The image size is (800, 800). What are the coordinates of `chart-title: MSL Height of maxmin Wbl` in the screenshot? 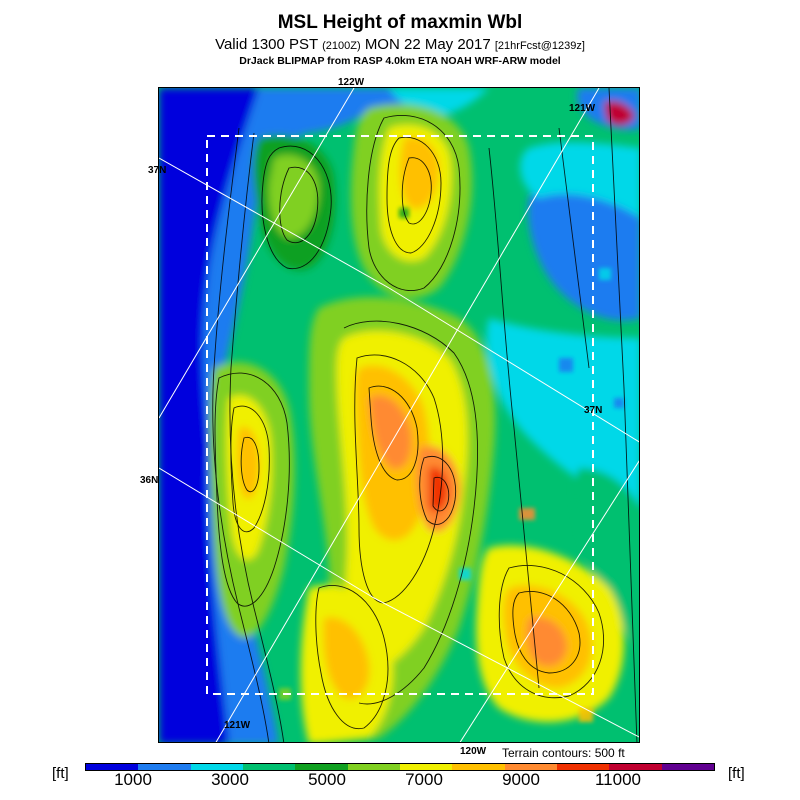 It's located at (400, 22).